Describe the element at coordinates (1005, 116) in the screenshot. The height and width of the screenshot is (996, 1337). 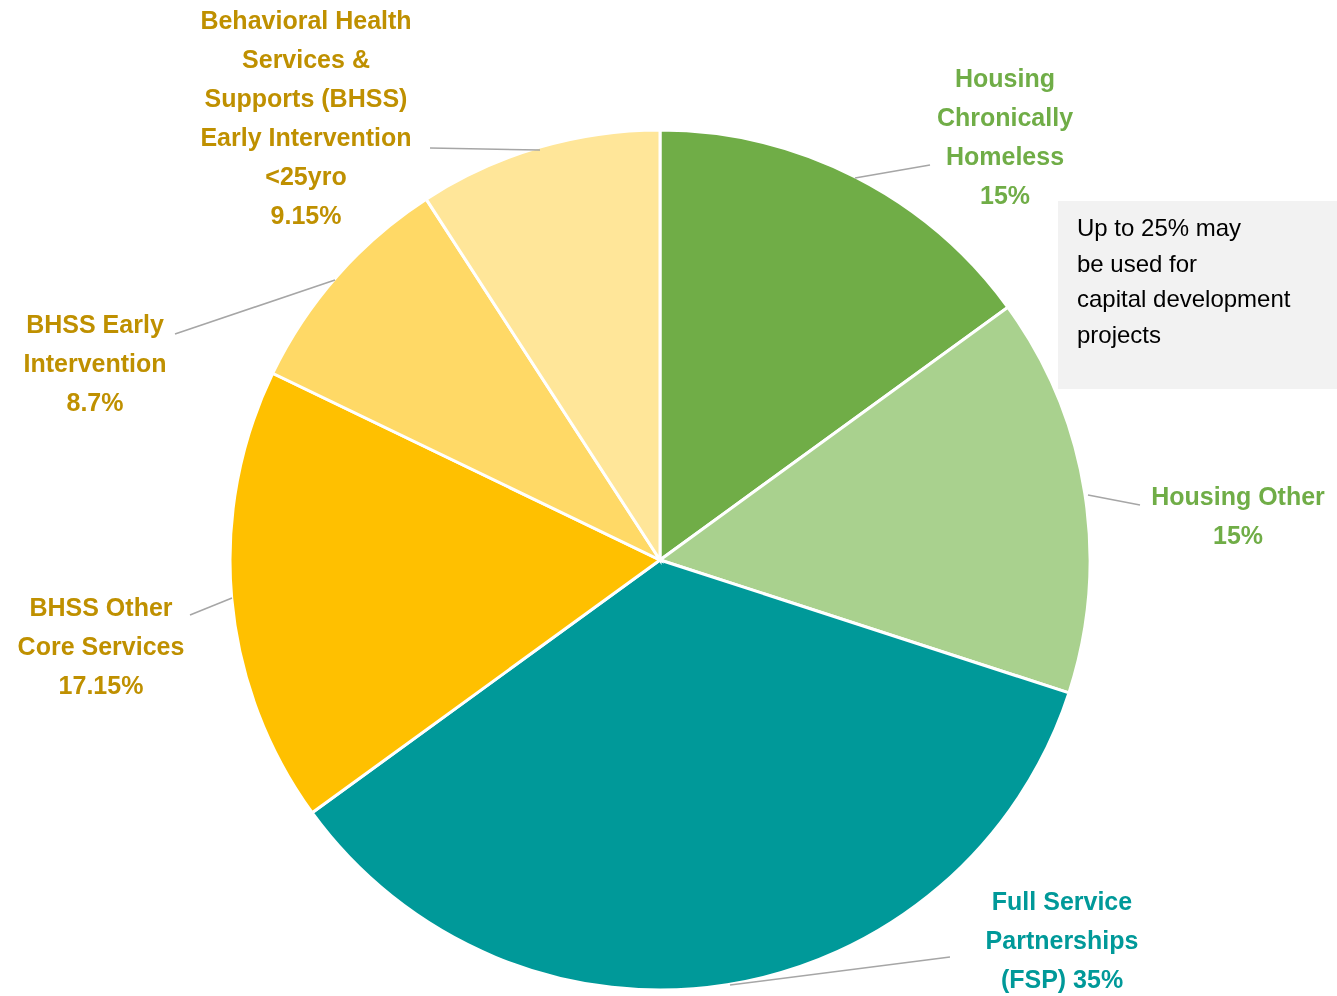
I see `slice-label: Housing Chronically Homeless` at that location.